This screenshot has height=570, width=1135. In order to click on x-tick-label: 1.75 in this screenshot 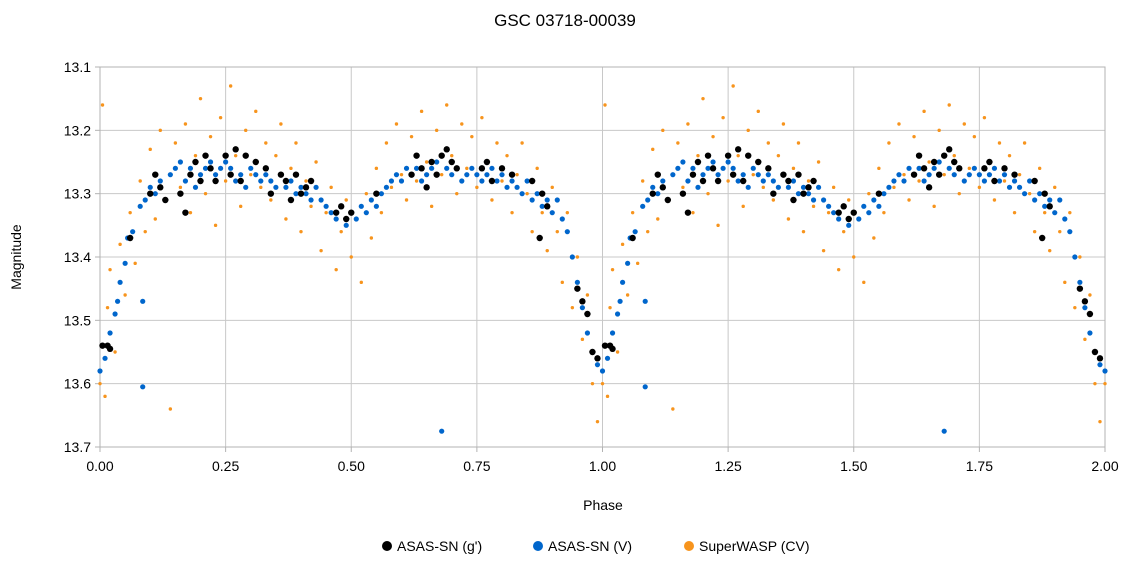, I will do `click(979, 466)`.